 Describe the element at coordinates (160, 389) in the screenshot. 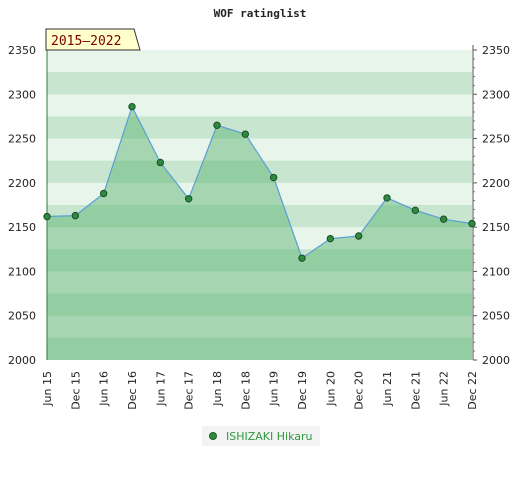

I see `x-tick-label: Jun 17` at that location.